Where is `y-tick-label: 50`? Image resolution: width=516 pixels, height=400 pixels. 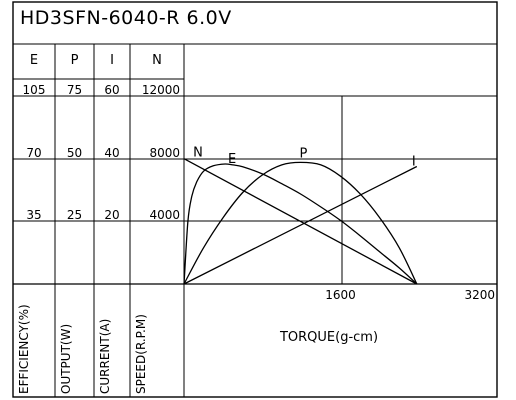 y-tick-label: 50 is located at coordinates (74, 153).